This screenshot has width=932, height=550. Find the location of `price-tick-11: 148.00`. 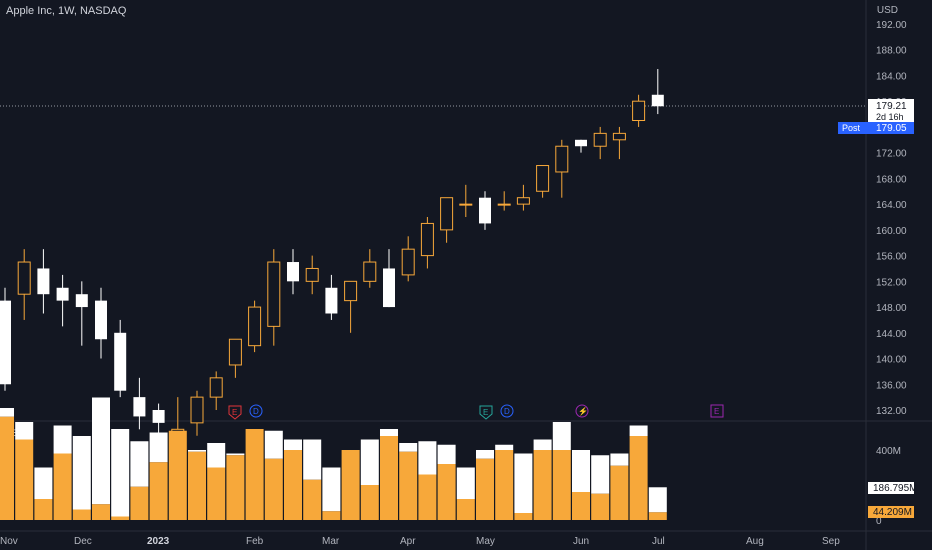

price-tick-11: 148.00 is located at coordinates (891, 308).